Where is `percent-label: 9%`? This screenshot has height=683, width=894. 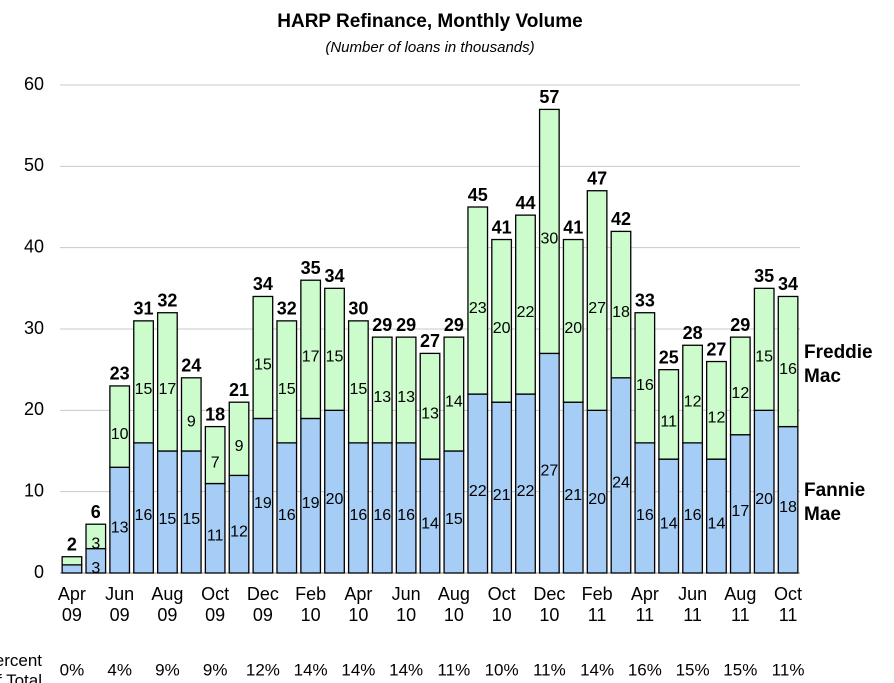 percent-label: 9% is located at coordinates (215, 669).